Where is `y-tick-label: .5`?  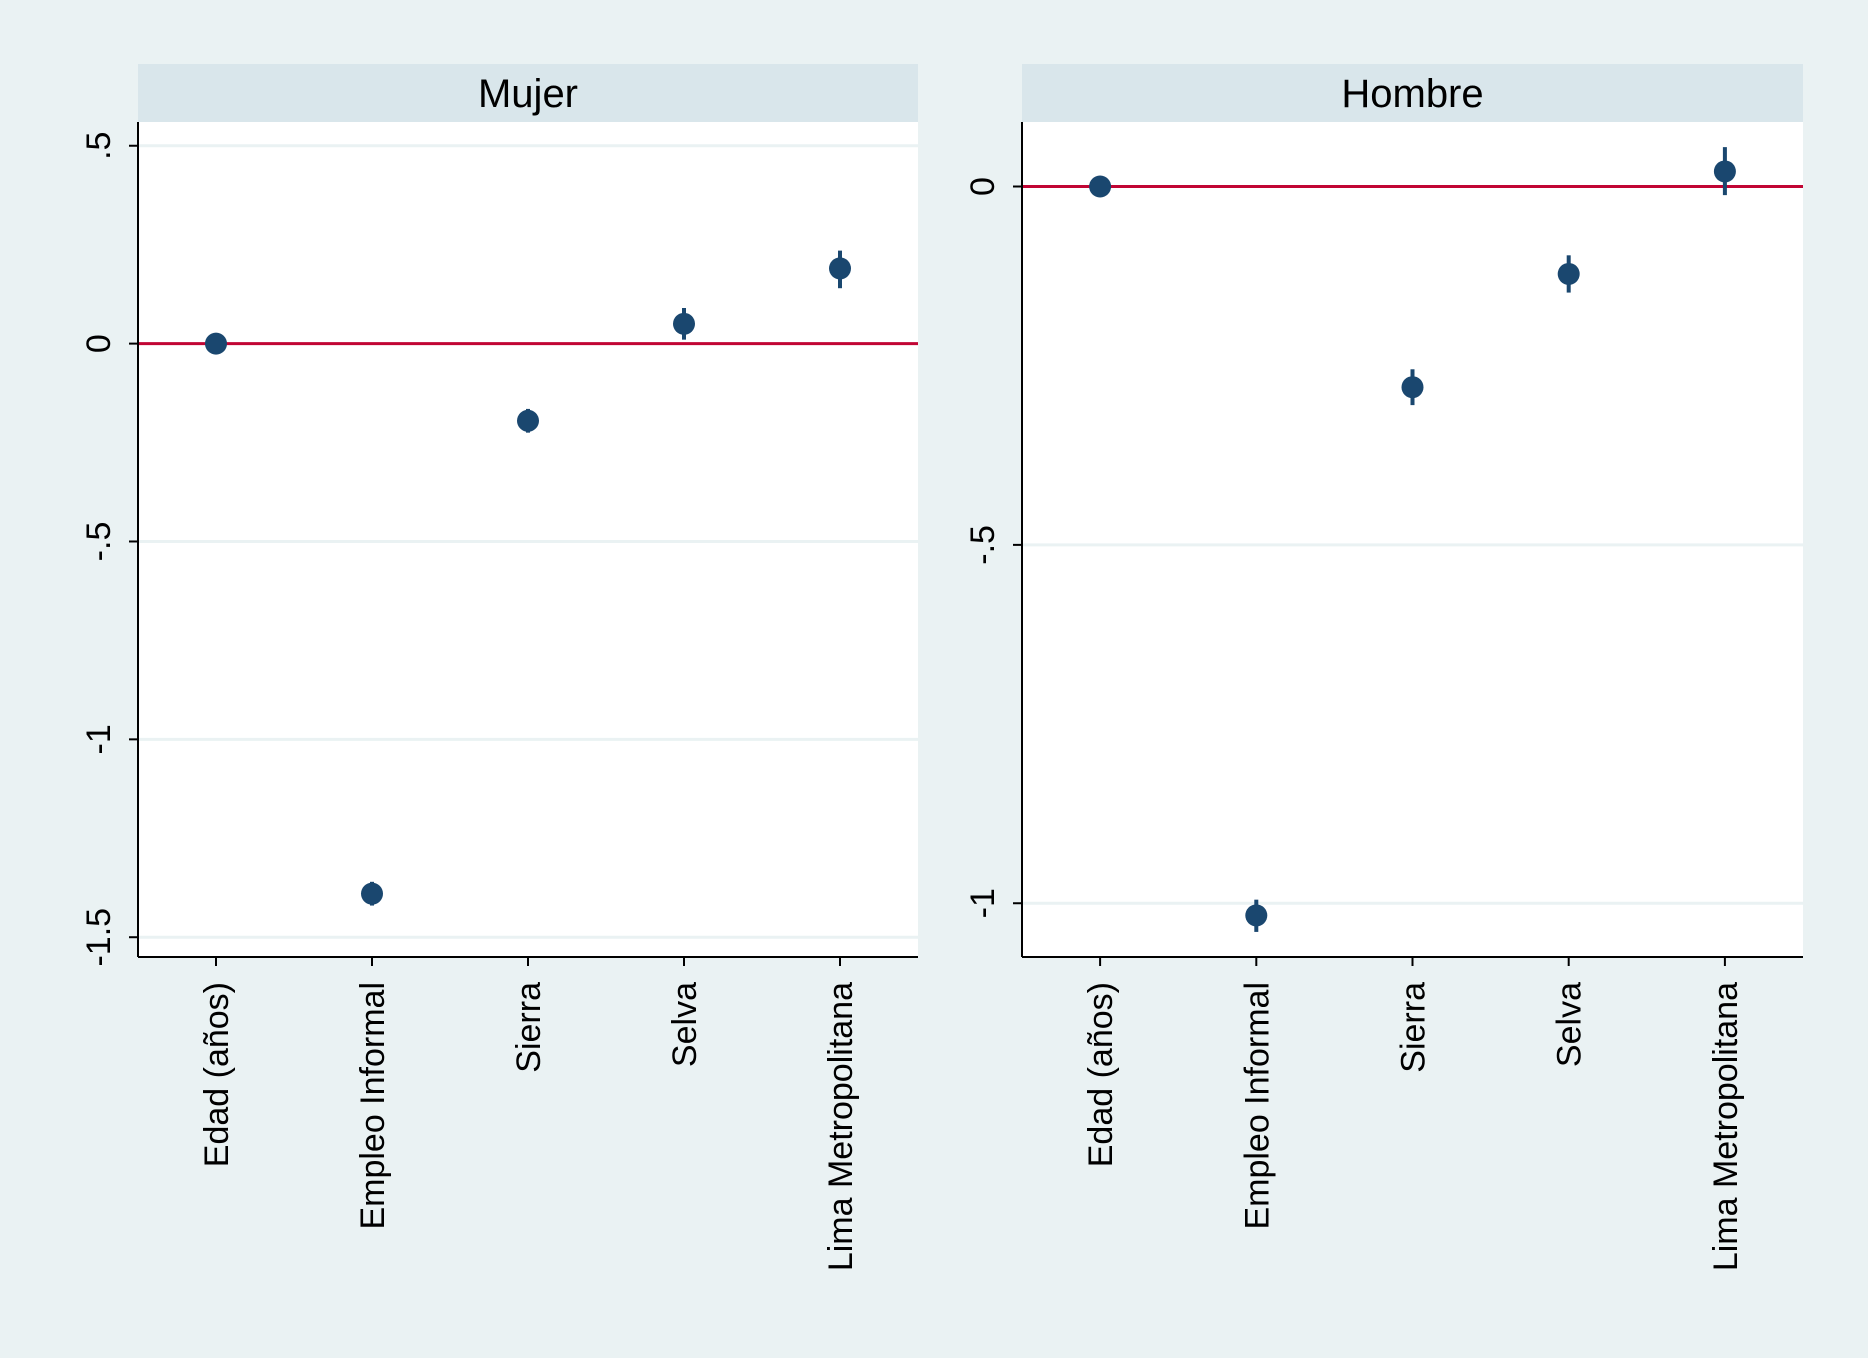 y-tick-label: .5 is located at coordinates (99, 146).